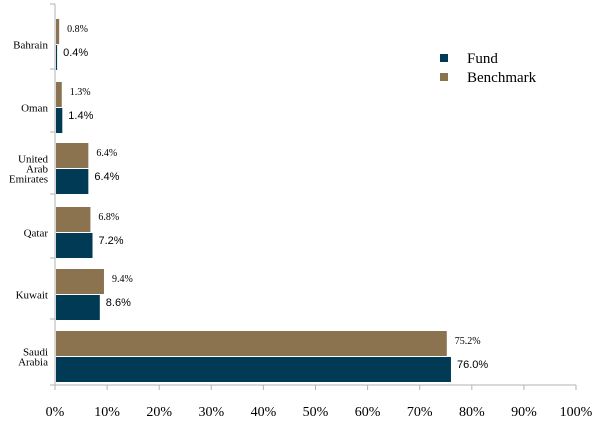  What do you see at coordinates (472, 412) in the screenshot?
I see `x-tick-label: 80%` at bounding box center [472, 412].